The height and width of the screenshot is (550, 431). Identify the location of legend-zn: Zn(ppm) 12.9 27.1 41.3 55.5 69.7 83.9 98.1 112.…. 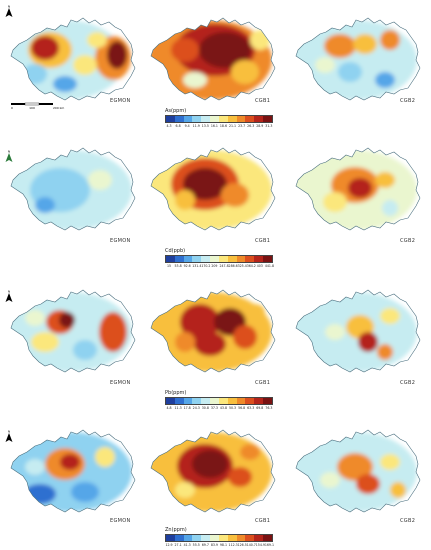
(219, 537).